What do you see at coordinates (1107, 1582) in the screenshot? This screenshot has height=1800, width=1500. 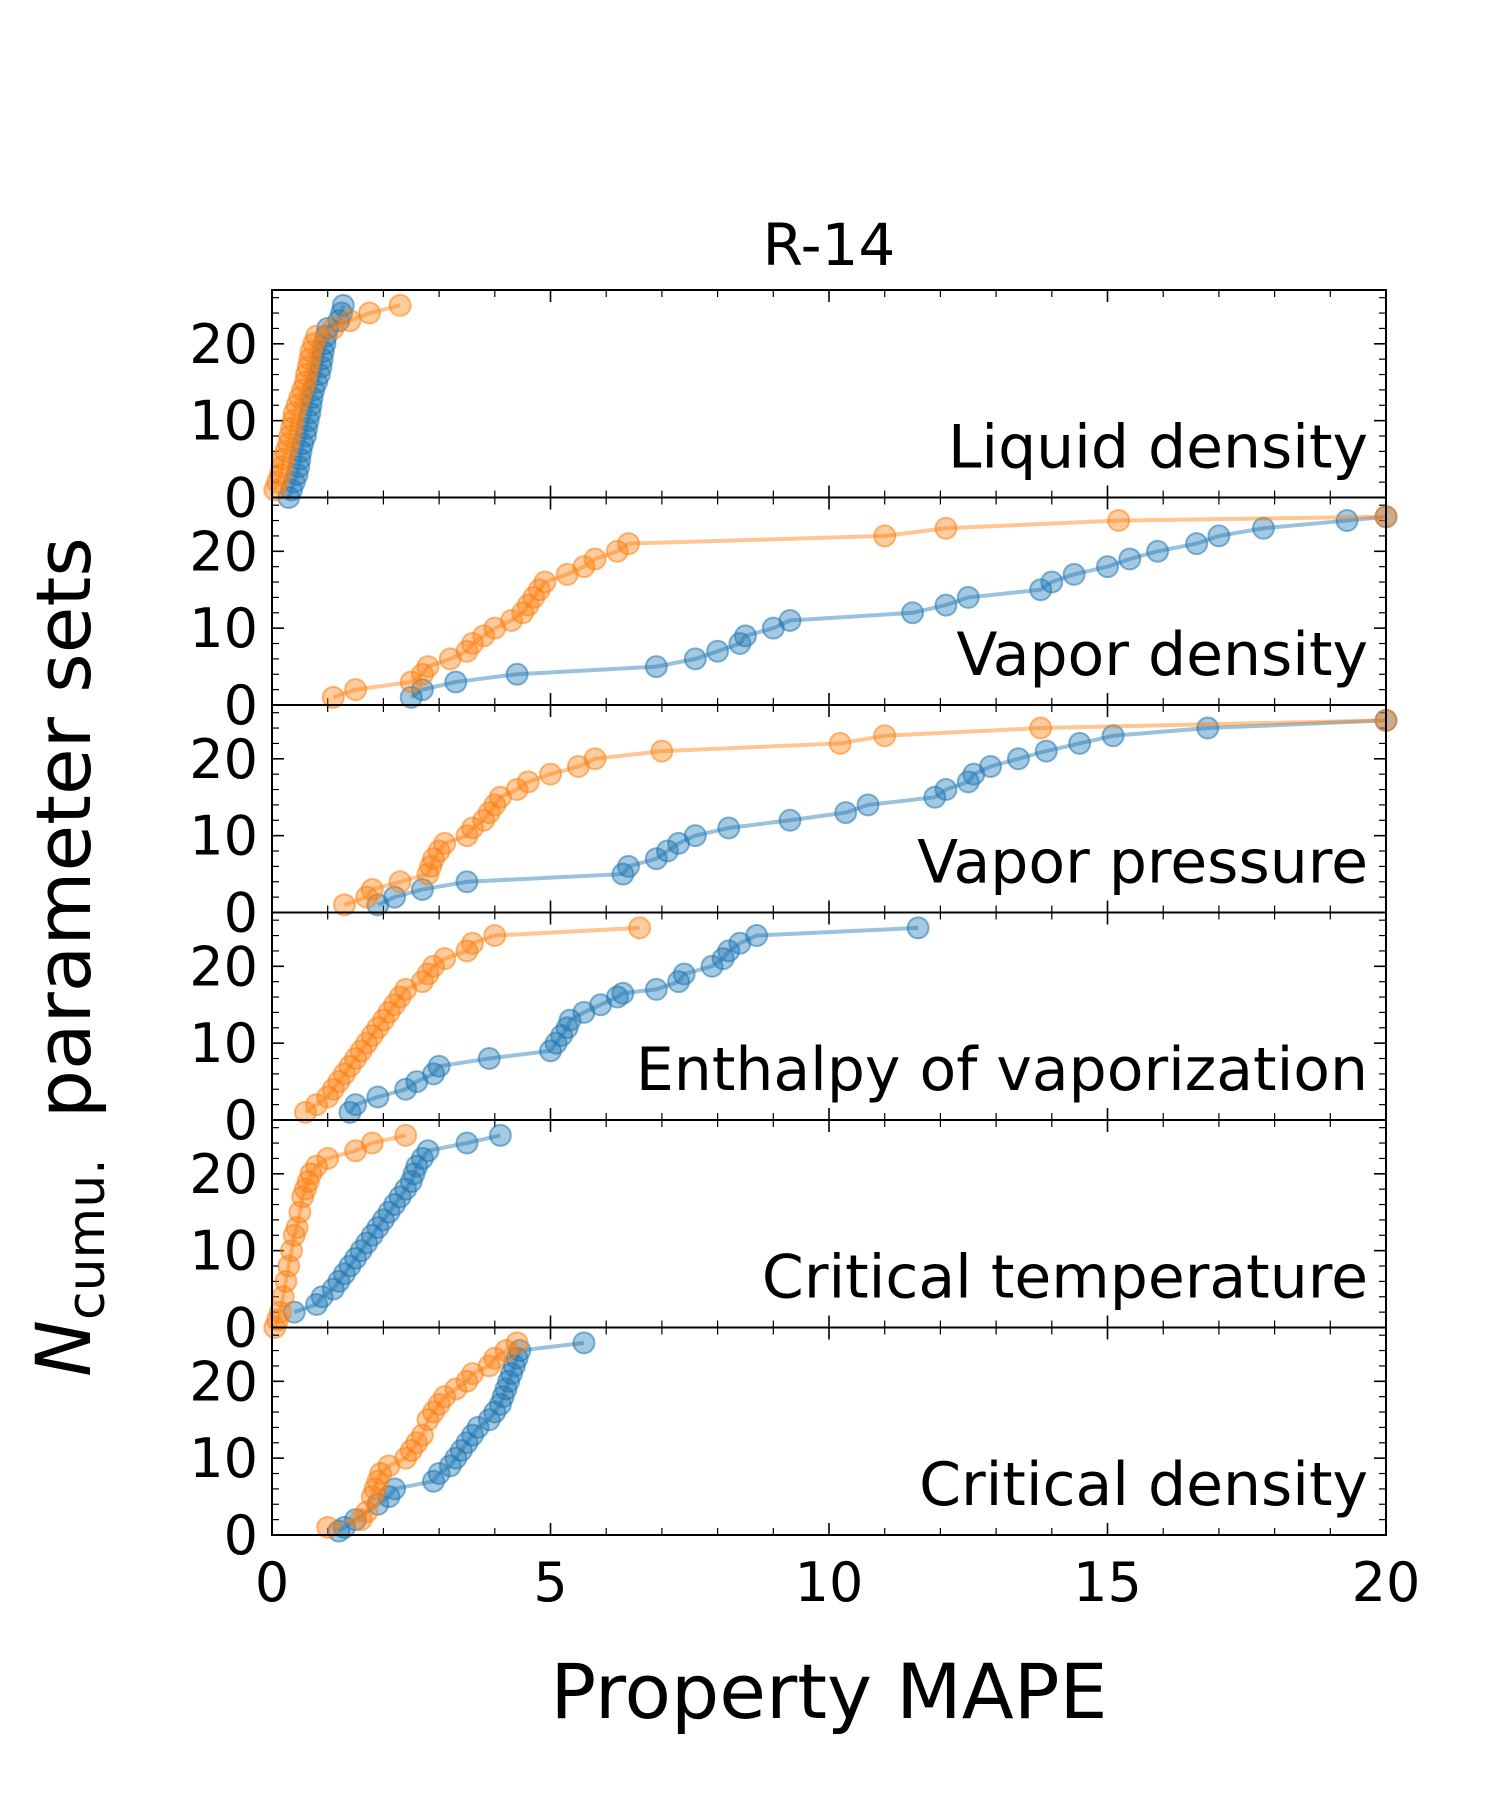 I see `x-tick-label: 15` at bounding box center [1107, 1582].